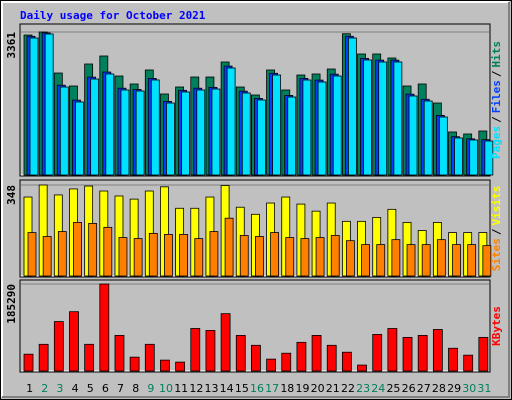  What do you see at coordinates (496, 206) in the screenshot?
I see `legend-entry: Visits` at bounding box center [496, 206].